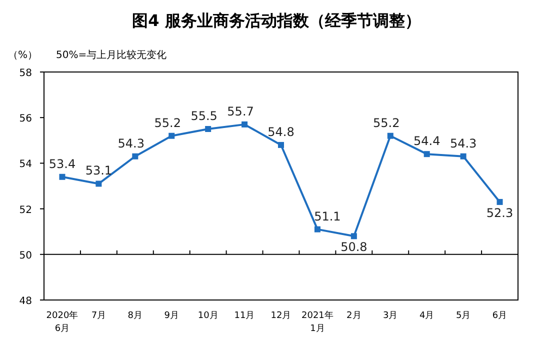 The image size is (553, 343). Describe the element at coordinates (171, 316) in the screenshot. I see `x-tick-label: 9月` at that location.